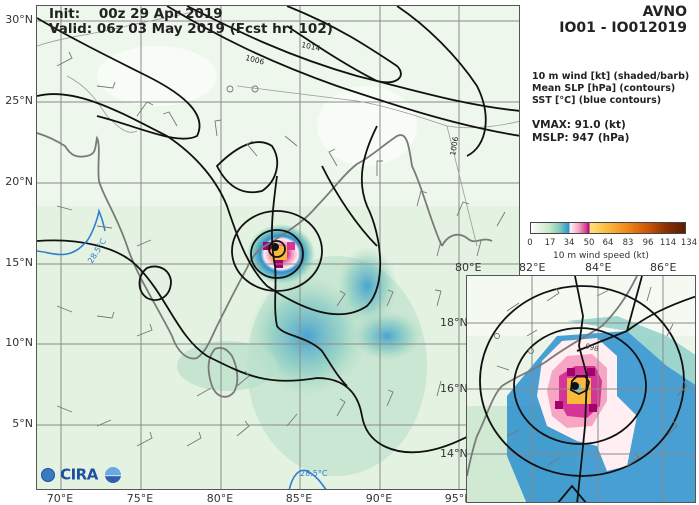  I want to click on inset-lat-tick-14n: 14°N, so click(454, 453).